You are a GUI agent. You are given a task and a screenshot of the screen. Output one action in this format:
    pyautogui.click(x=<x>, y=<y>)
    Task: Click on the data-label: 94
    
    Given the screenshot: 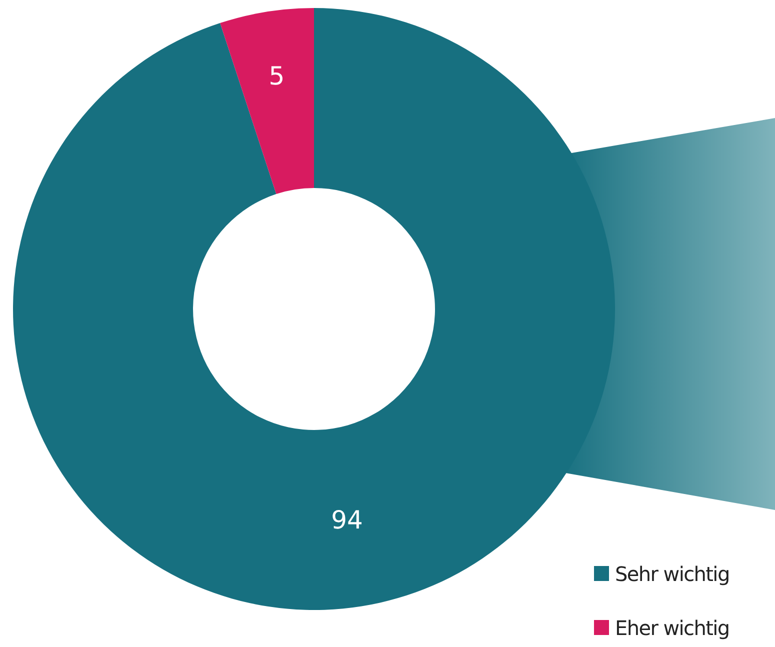 What is the action you would take?
    pyautogui.click(x=347, y=520)
    